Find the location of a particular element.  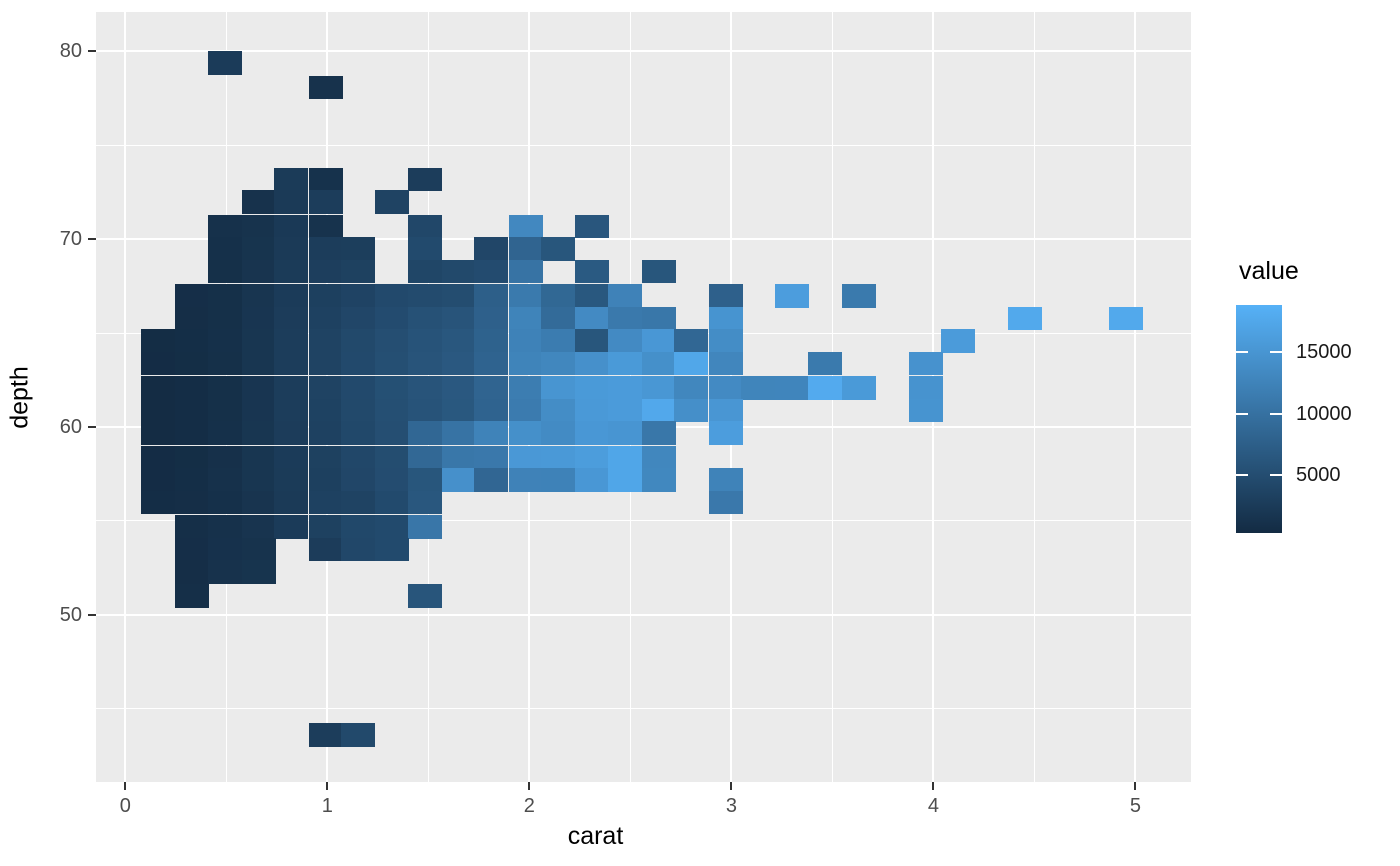

x-axis-title: carat is located at coordinates (595, 836).